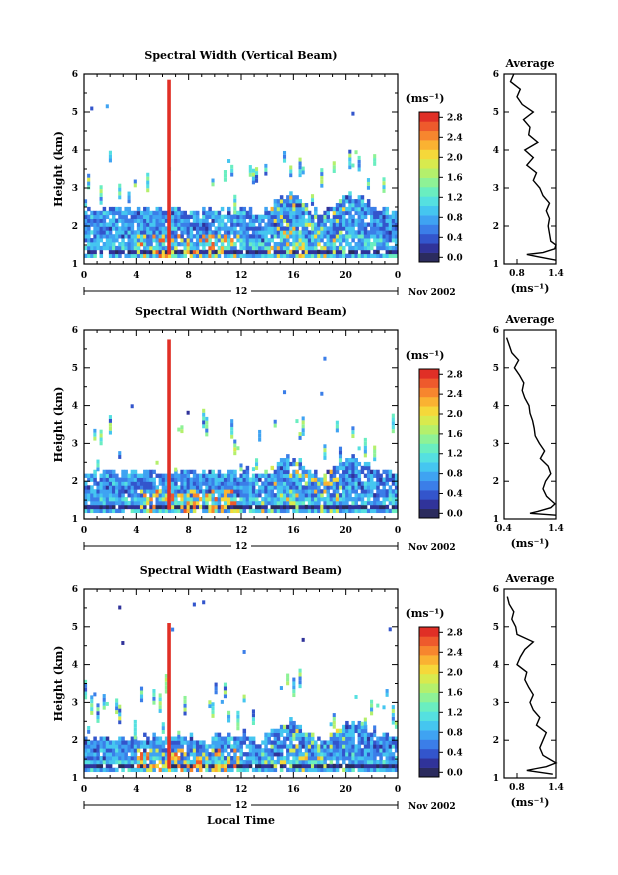 The height and width of the screenshot is (875, 618). I want to click on chart-title: Spectral Width (Eastward Beam), so click(241, 570).